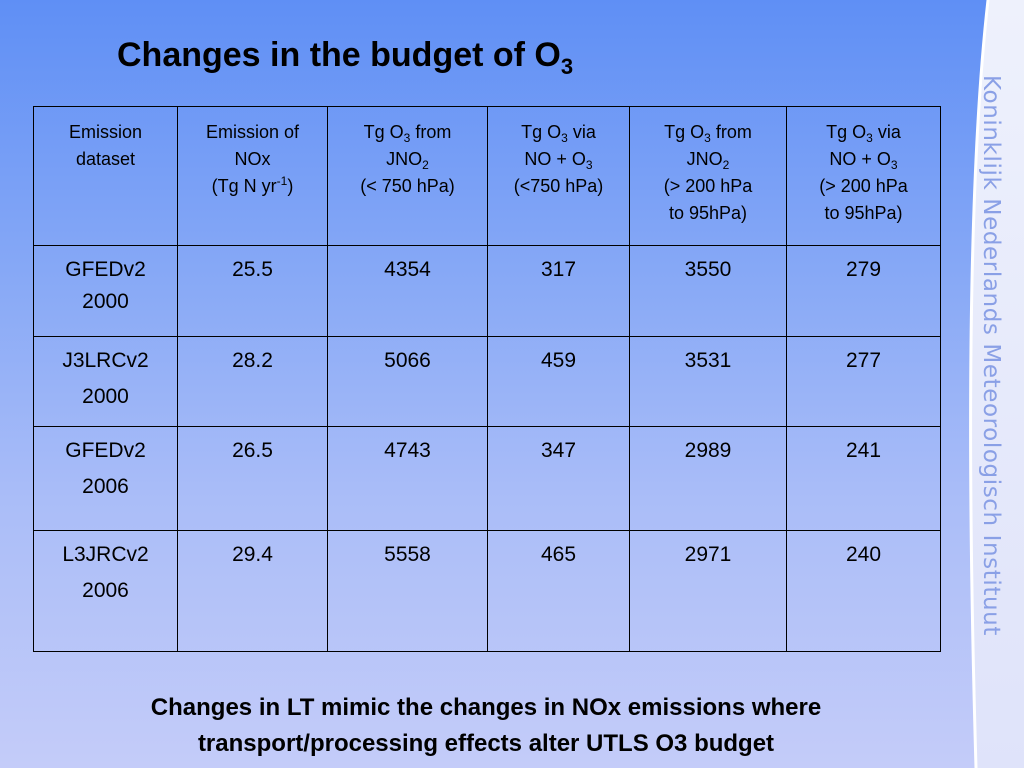  Describe the element at coordinates (105, 381) in the screenshot. I see `cell-dataset: J3LRCv2 2000` at that location.